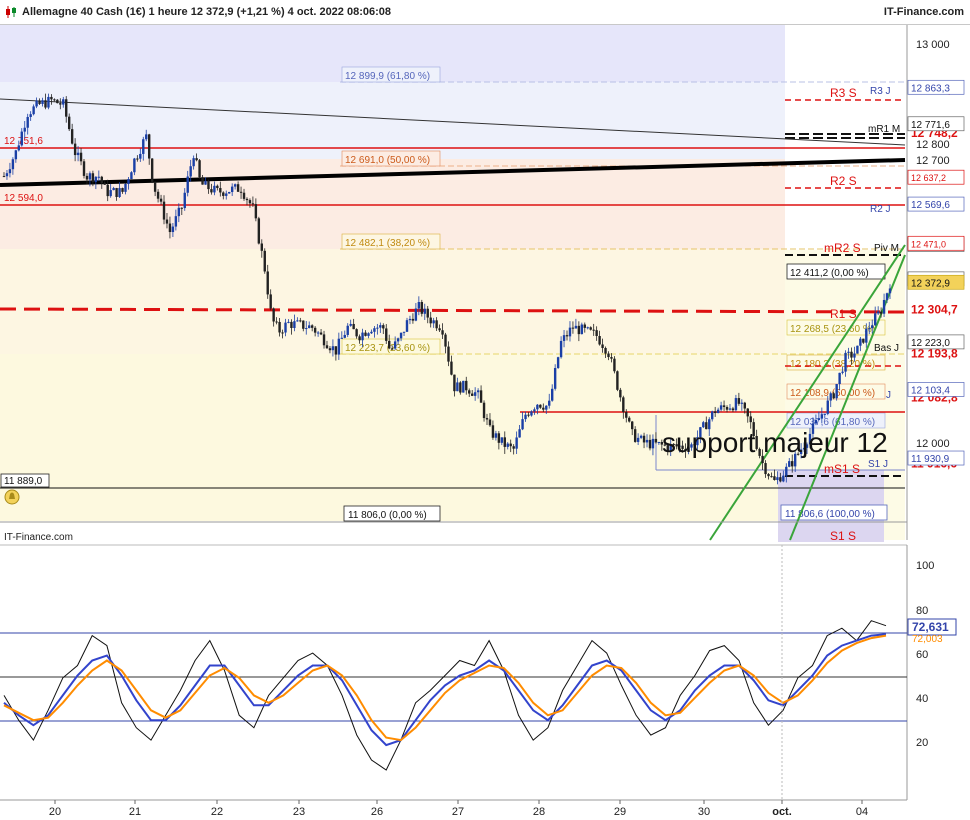 The image size is (970, 820). Describe the element at coordinates (930, 88) in the screenshot. I see `price-label-text: 12 863,3` at that location.